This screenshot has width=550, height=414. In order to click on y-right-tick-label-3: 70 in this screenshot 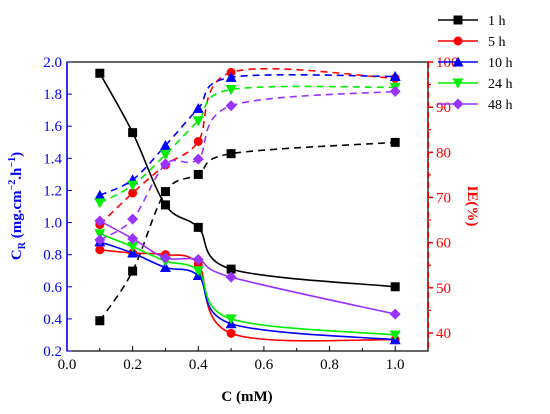, I will do `click(443, 198)`.